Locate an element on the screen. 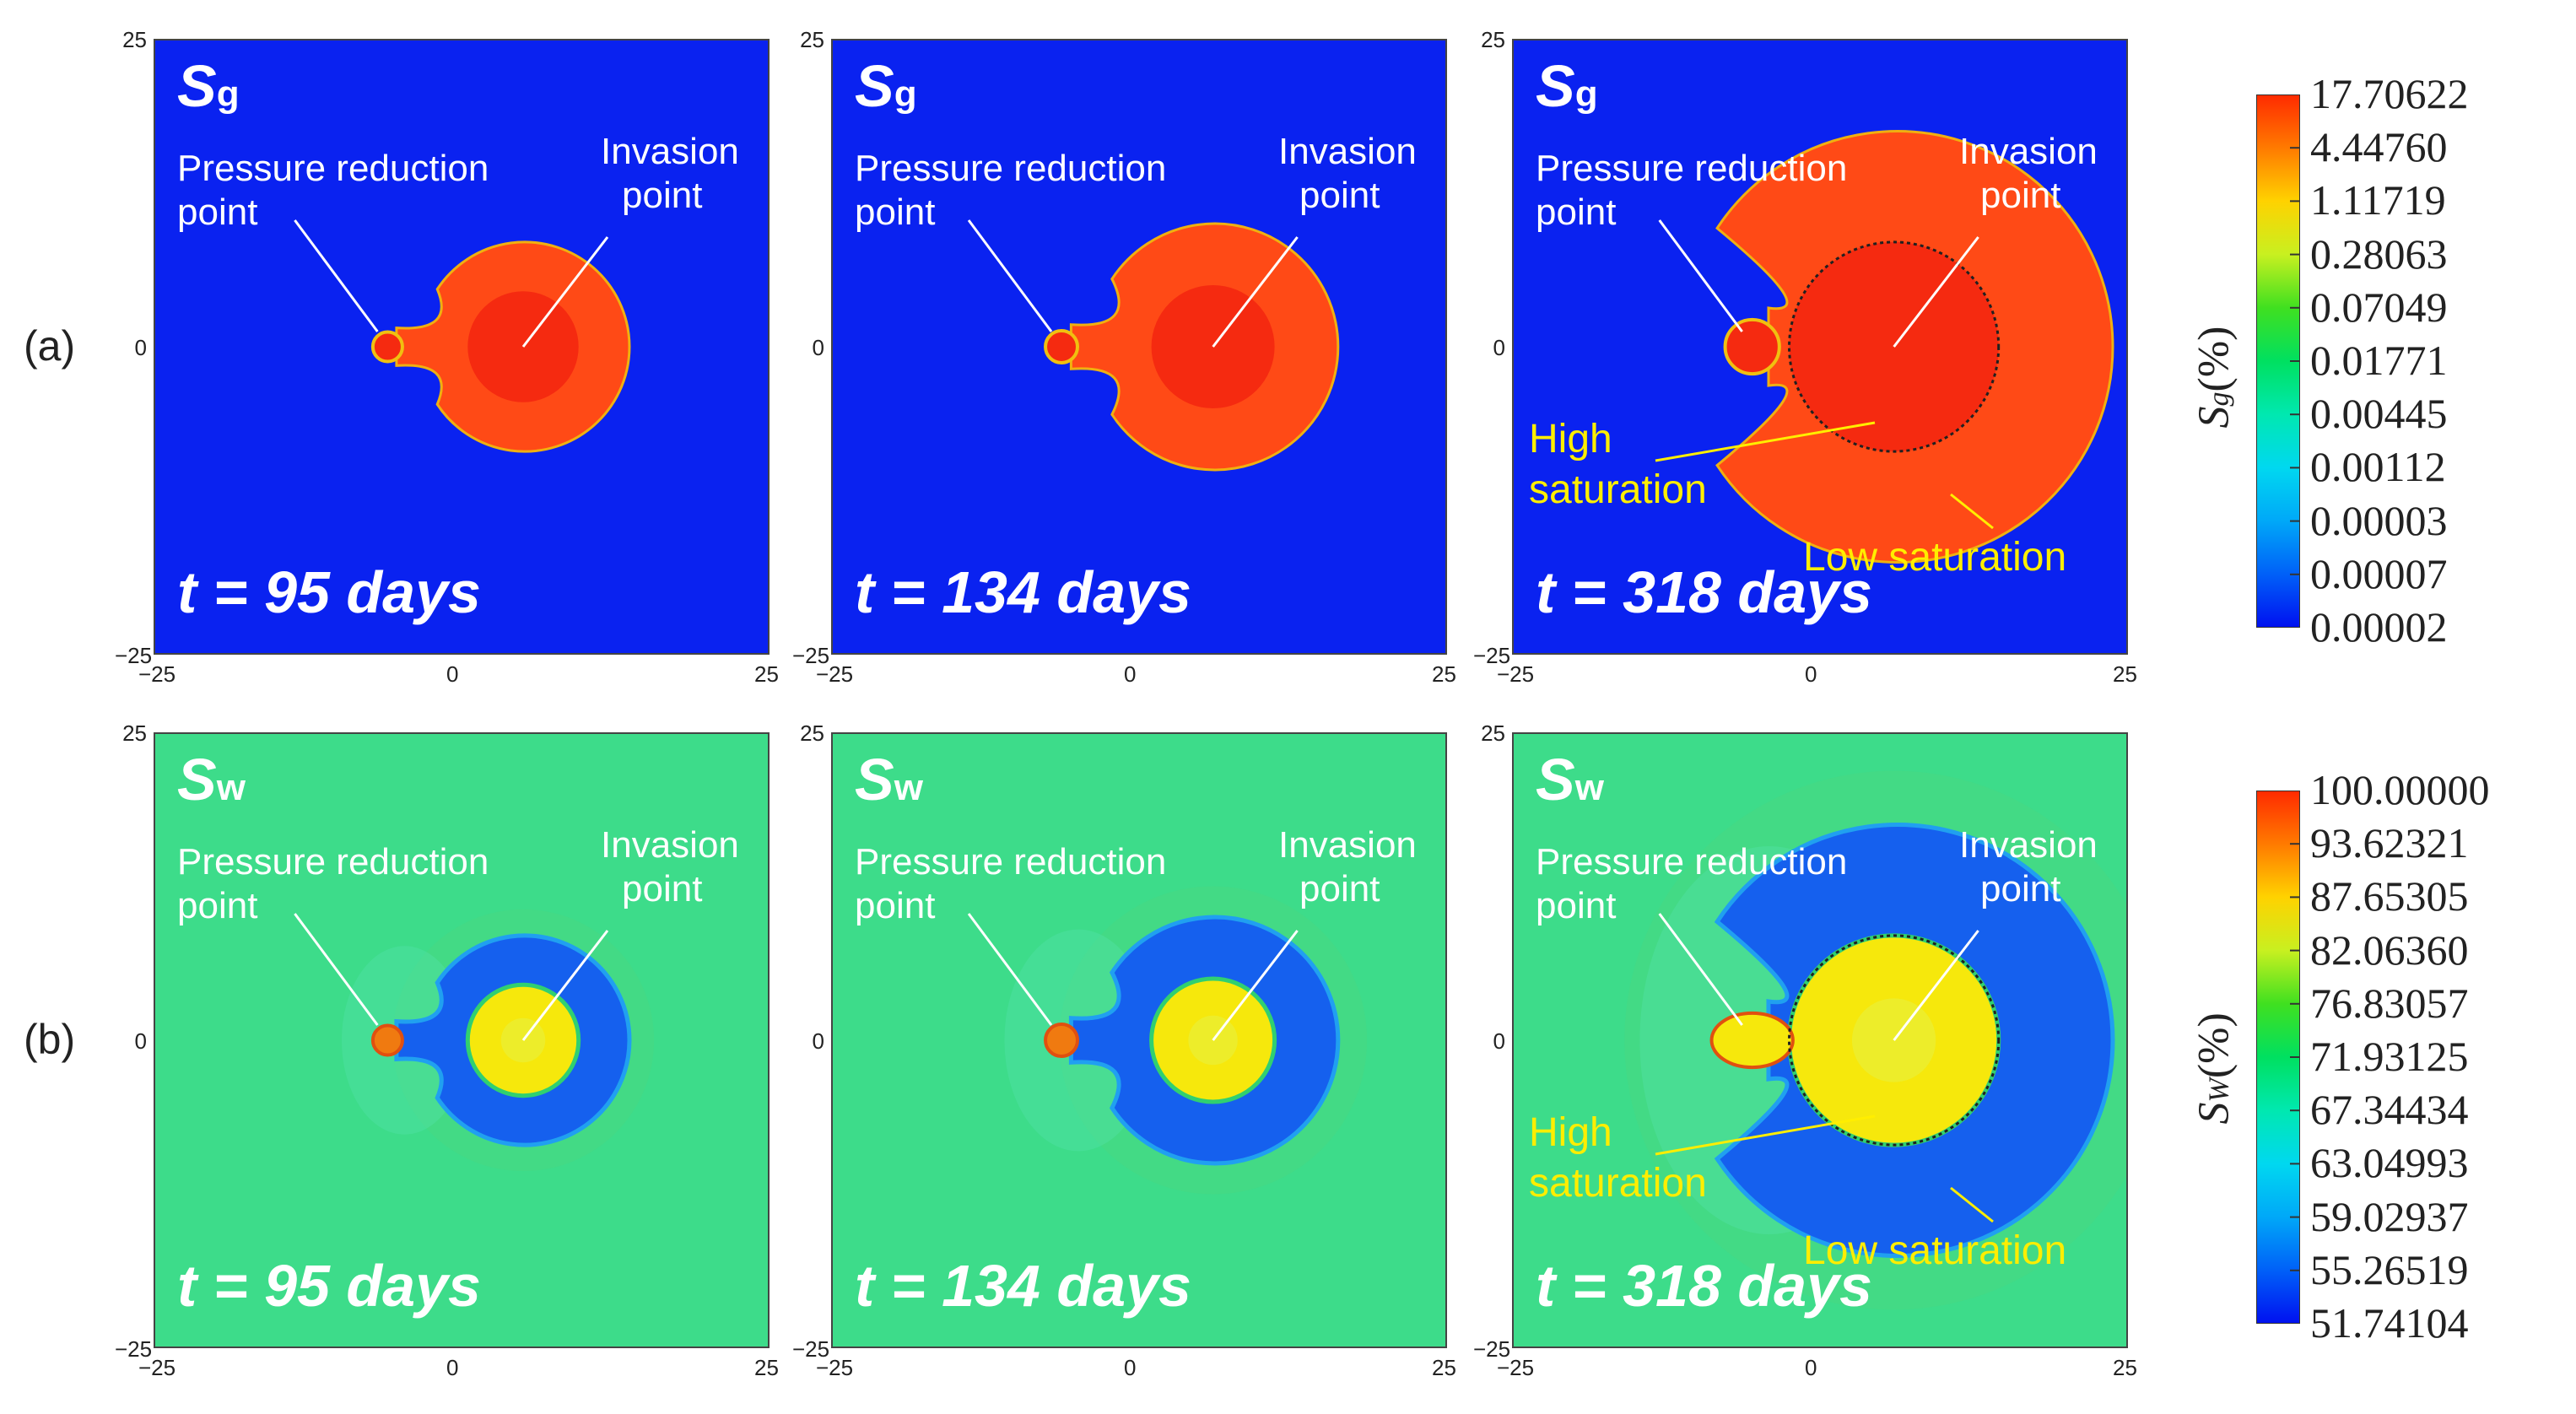  colorbar-title: SW(%) is located at coordinates (2214, 1068).